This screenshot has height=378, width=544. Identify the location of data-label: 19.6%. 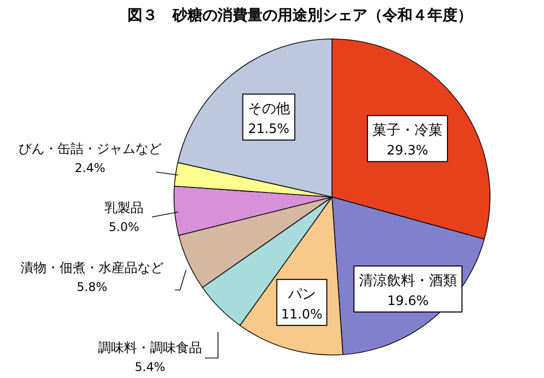
(408, 301).